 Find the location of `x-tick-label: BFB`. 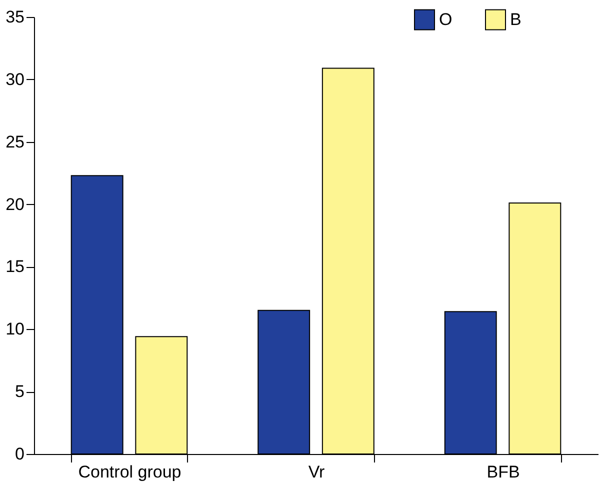

x-tick-label: BFB is located at coordinates (503, 472).